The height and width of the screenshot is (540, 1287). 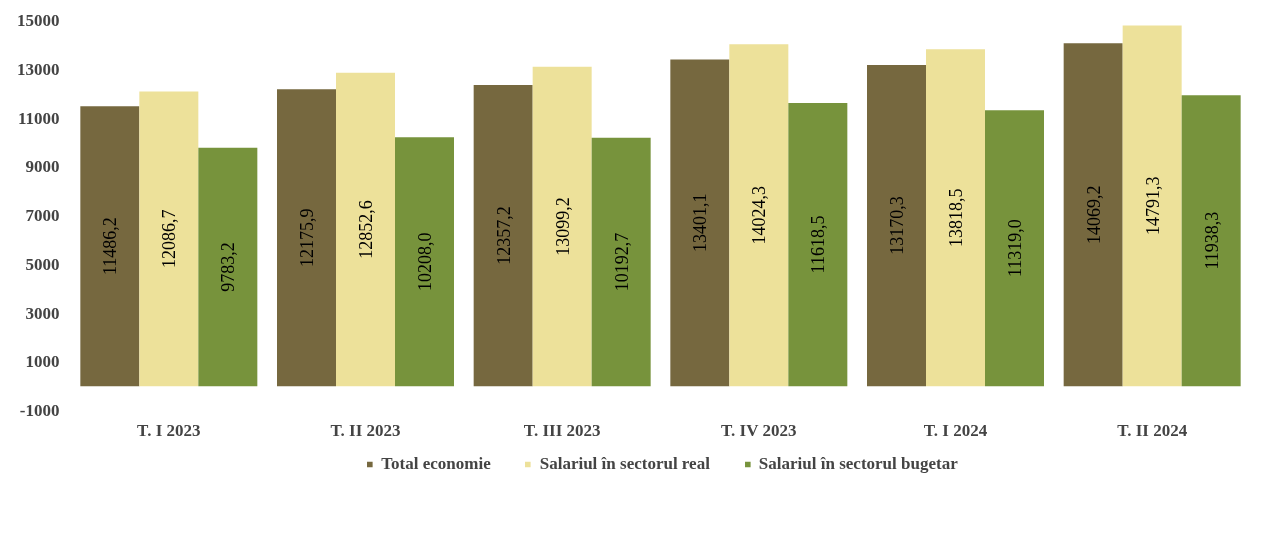 What do you see at coordinates (38, 69) in the screenshot?
I see `y-tick-label: 13000` at bounding box center [38, 69].